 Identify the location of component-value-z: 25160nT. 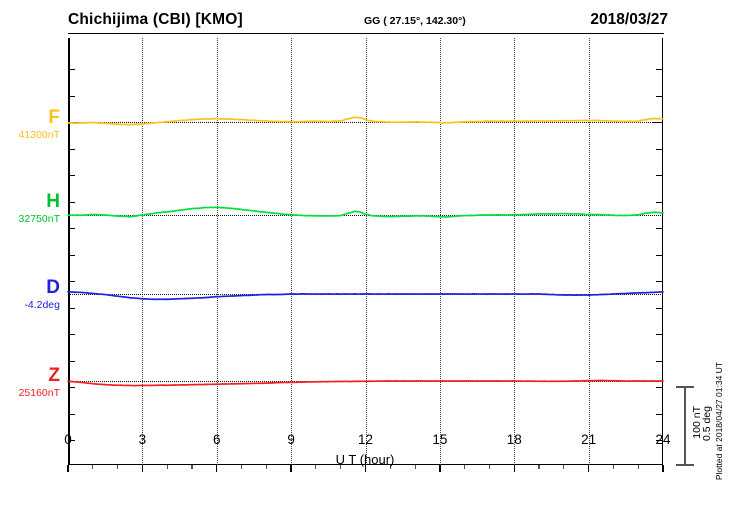
(39, 393).